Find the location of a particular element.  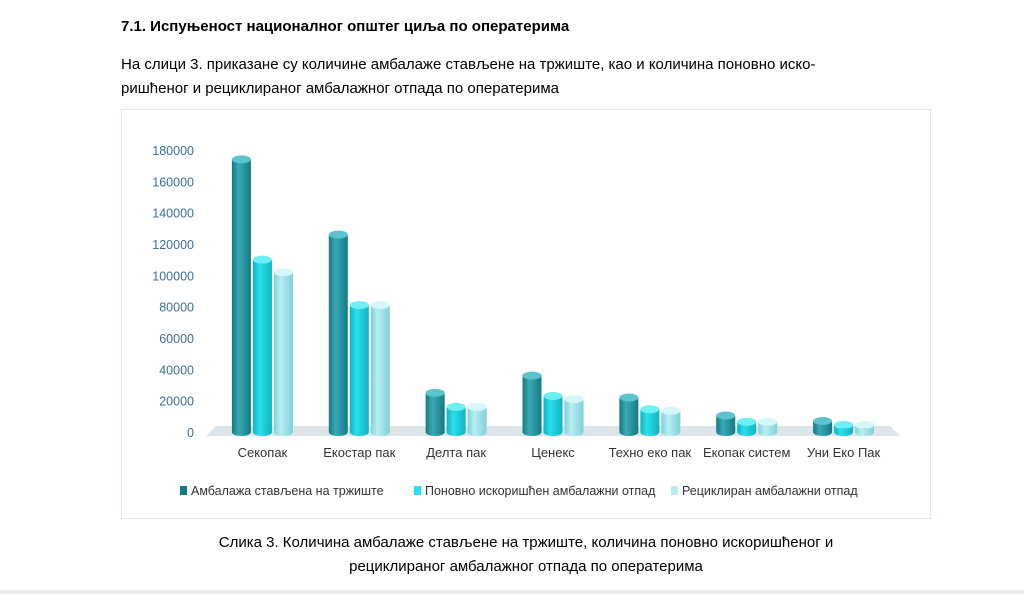

y-tick-label: 100000 is located at coordinates (173, 276).